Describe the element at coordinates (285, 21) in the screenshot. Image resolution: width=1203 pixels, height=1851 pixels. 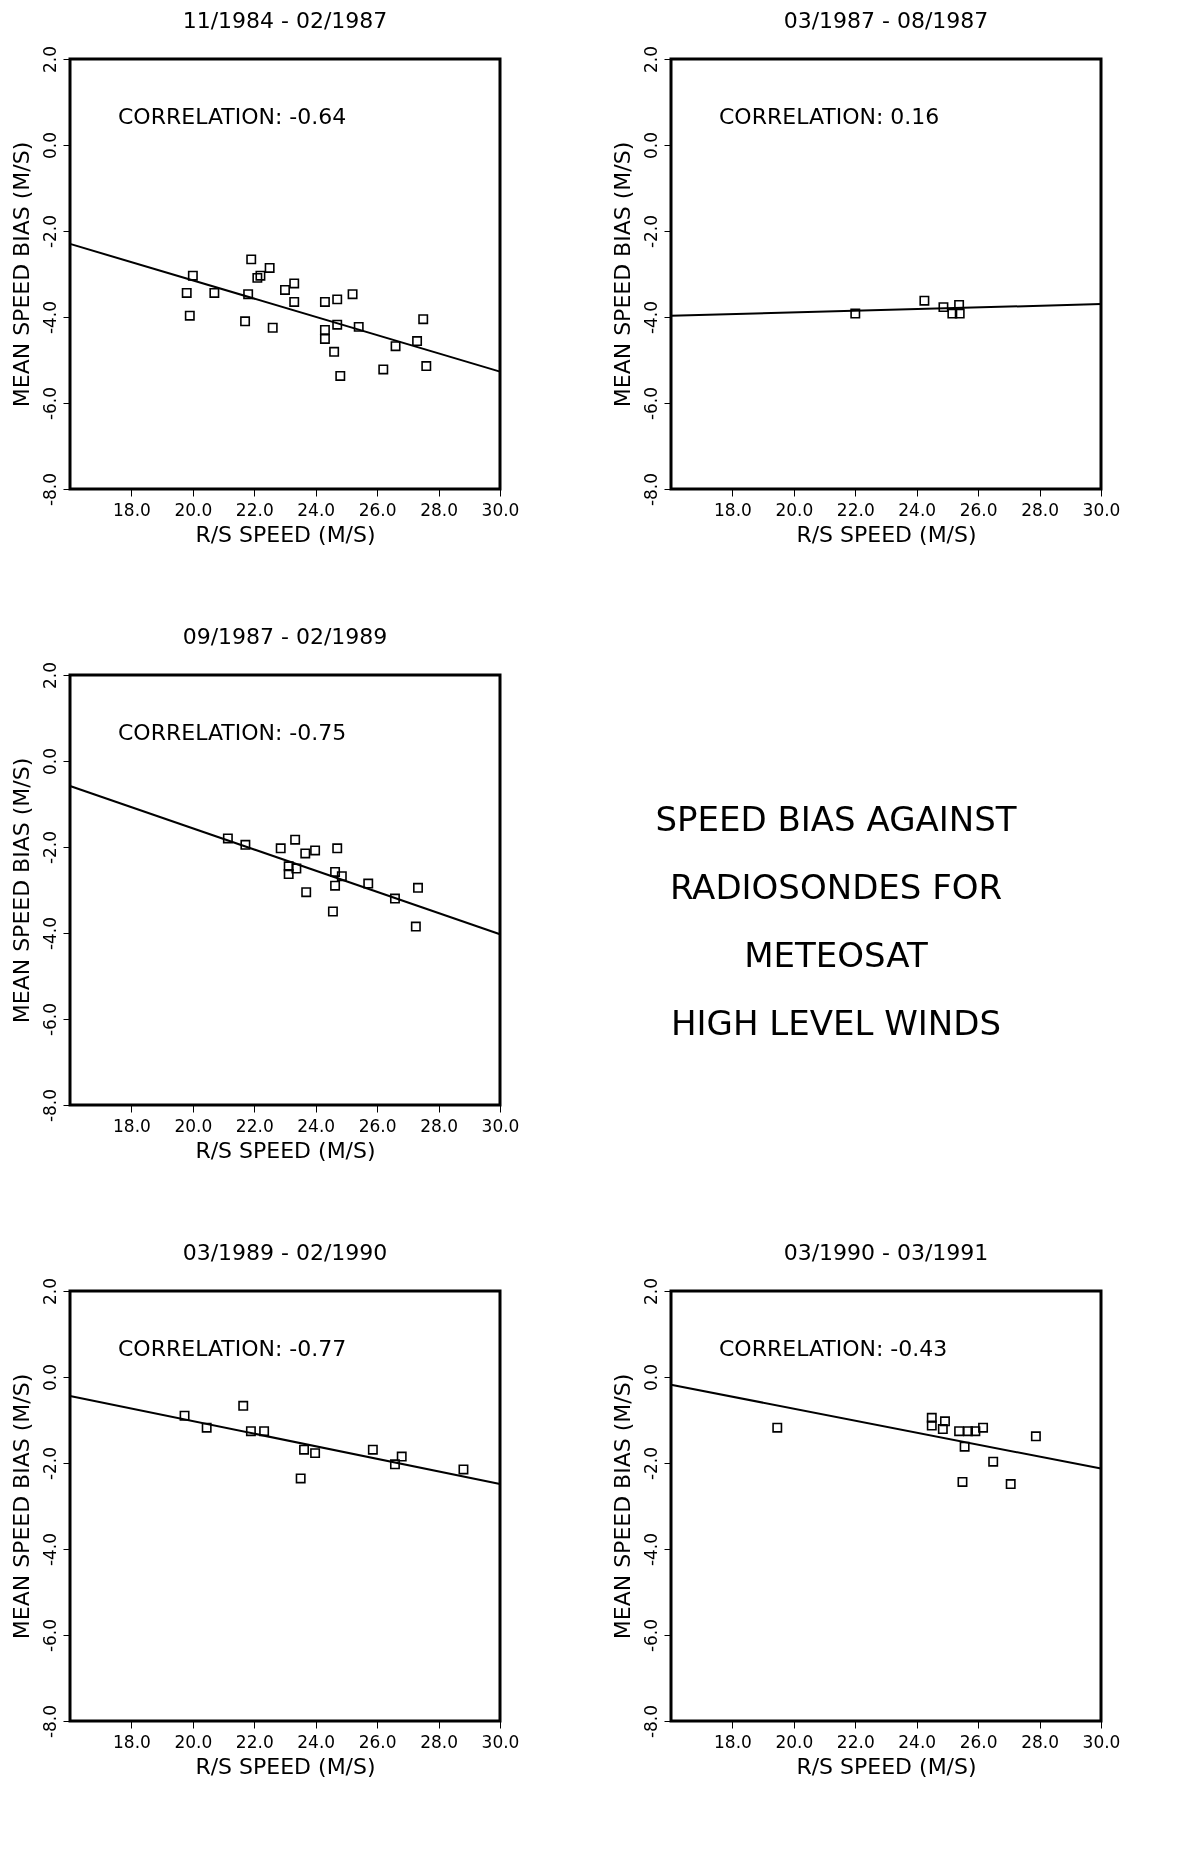
I see `chart-title: 11/1984 - 02/1987` at that location.